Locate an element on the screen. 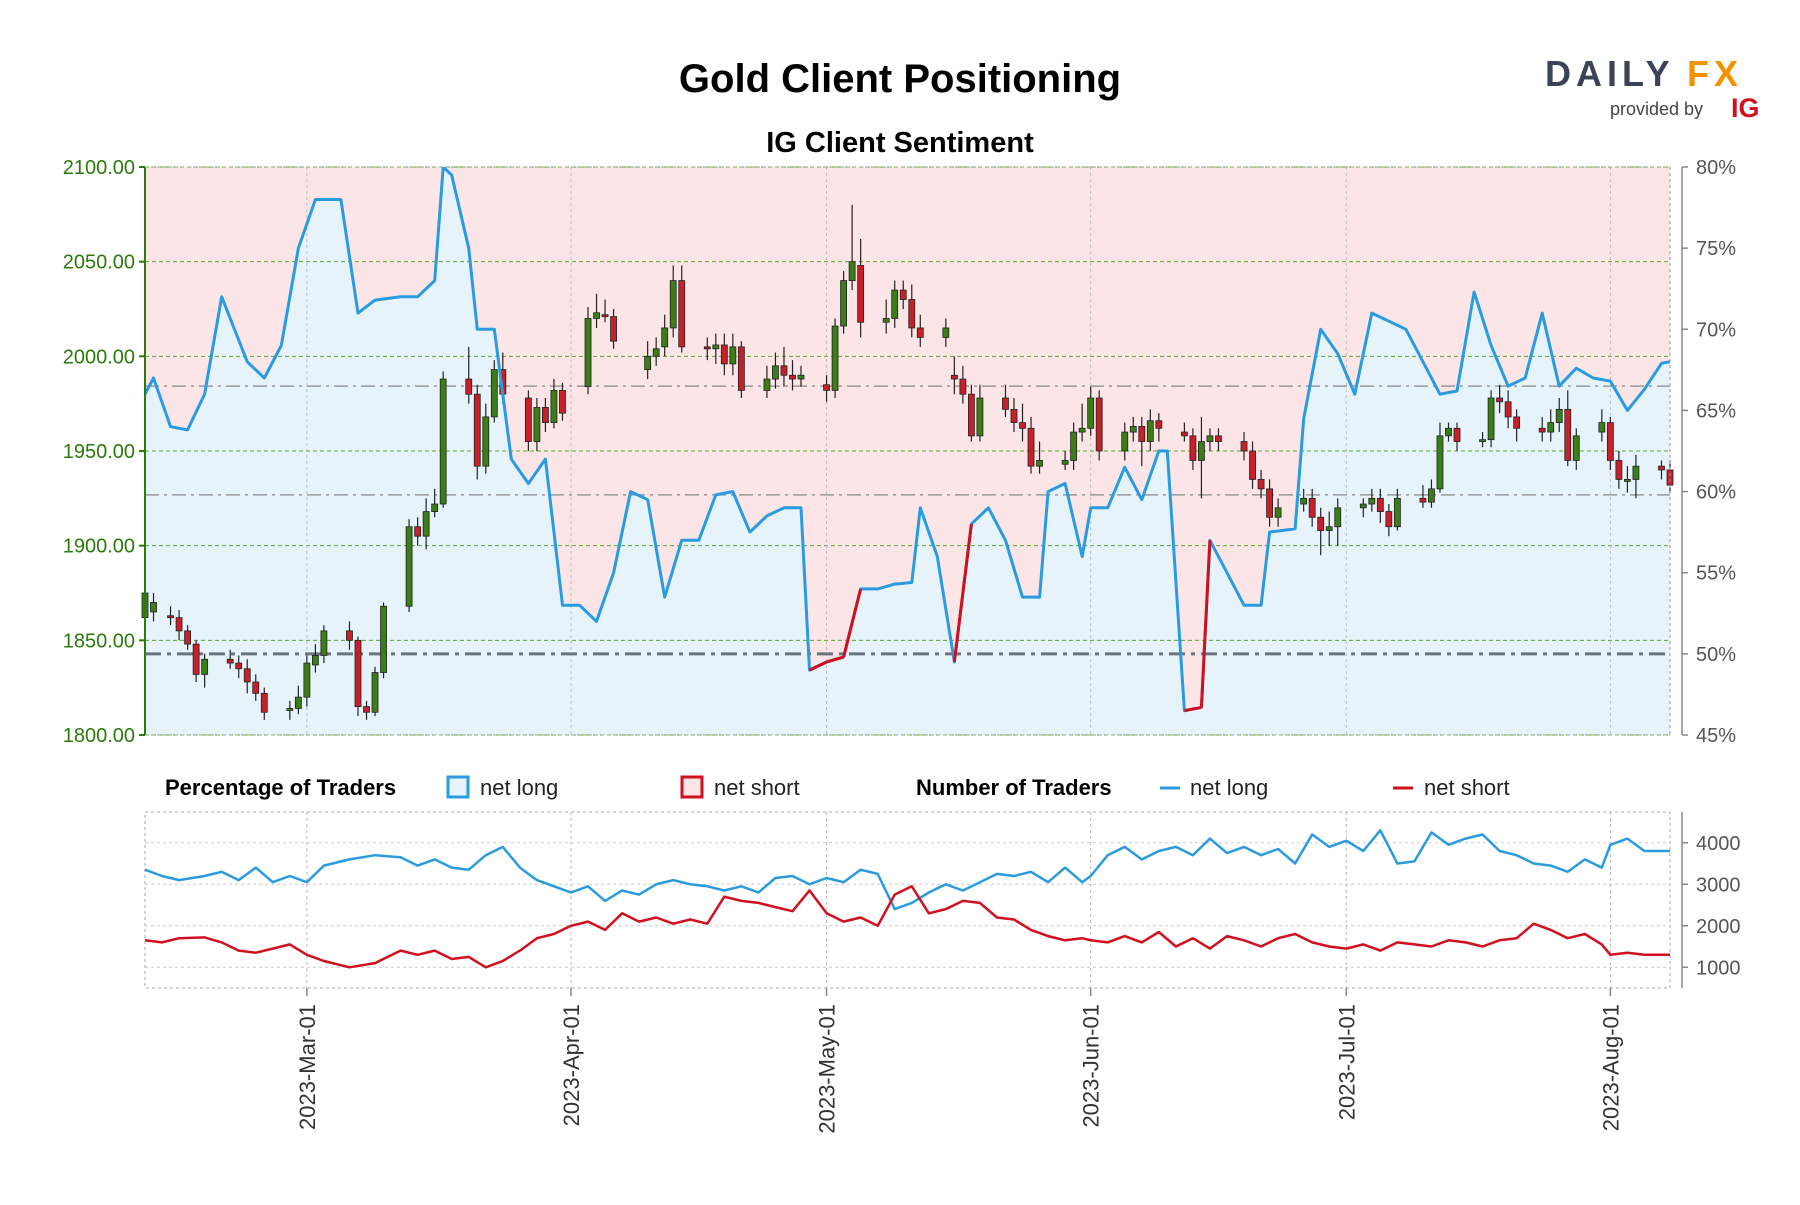 The image size is (1800, 1205). x-tick-label: 2023-Aug-01 is located at coordinates (1610, 1067).